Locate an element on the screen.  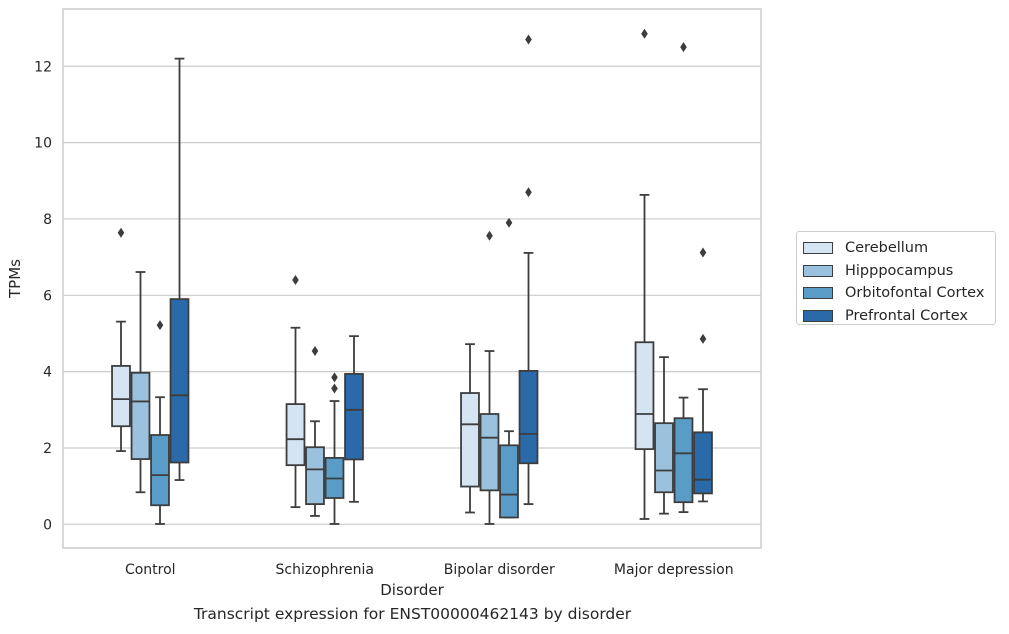
legend-label: Hipppocampus is located at coordinates (899, 270).